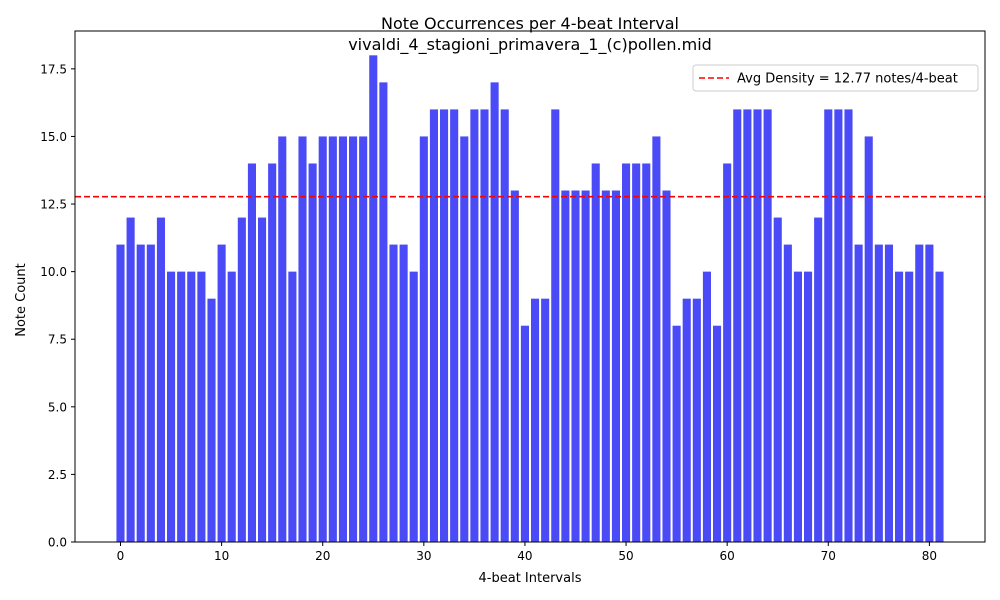 The image size is (1000, 600). Describe the element at coordinates (527, 552) in the screenshot. I see `x-axis-ticks: 0 10 20 30 40 50 60 70 80` at that location.